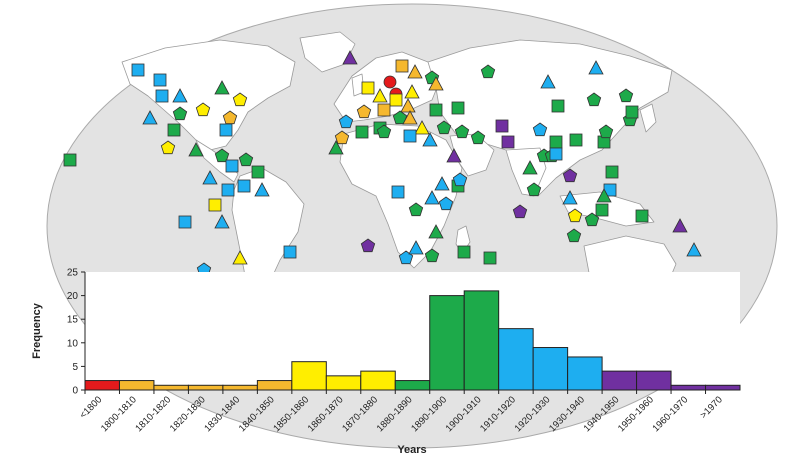 This screenshot has width=800, height=469. Describe the element at coordinates (73, 343) in the screenshot. I see `y-tick-label: 10` at that location.